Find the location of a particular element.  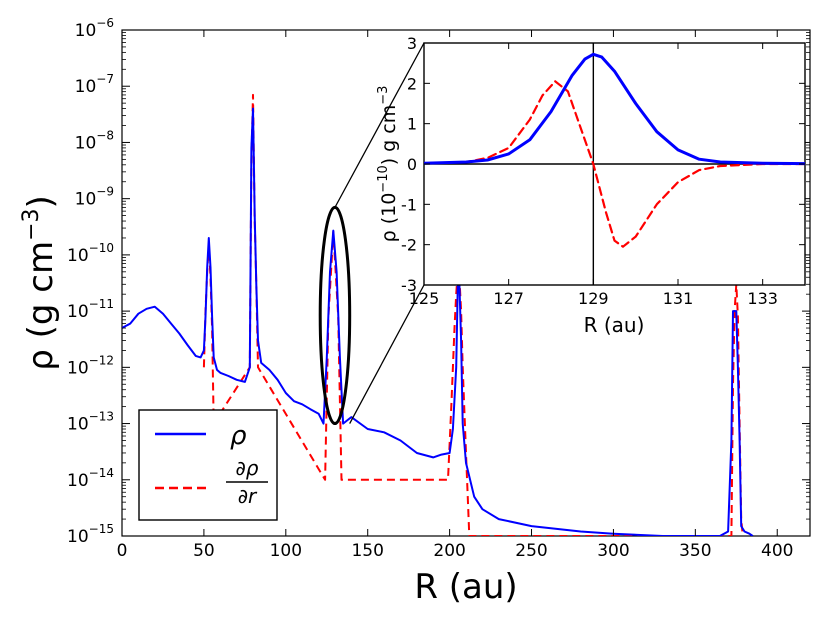

main-x-tick-label: 350 is located at coordinates (695, 551).